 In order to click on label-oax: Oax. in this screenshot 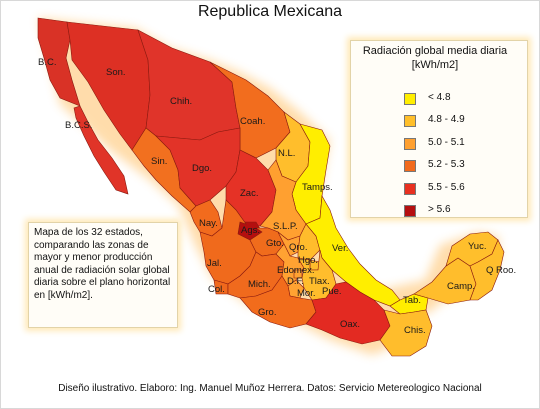, I will do `click(350, 324)`.